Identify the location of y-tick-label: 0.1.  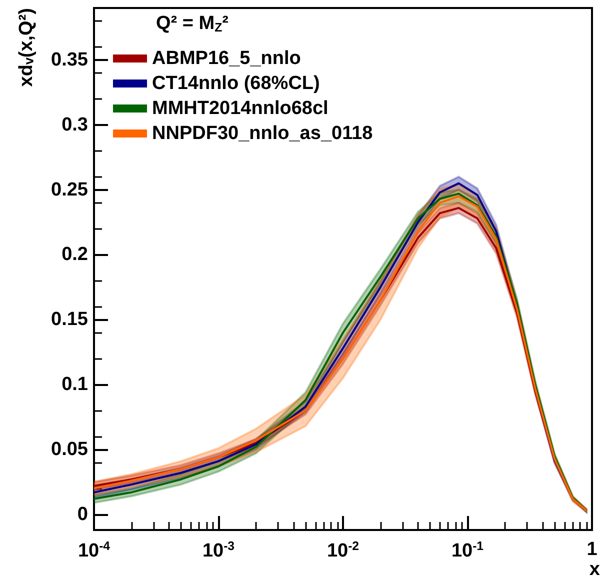
(75, 385).